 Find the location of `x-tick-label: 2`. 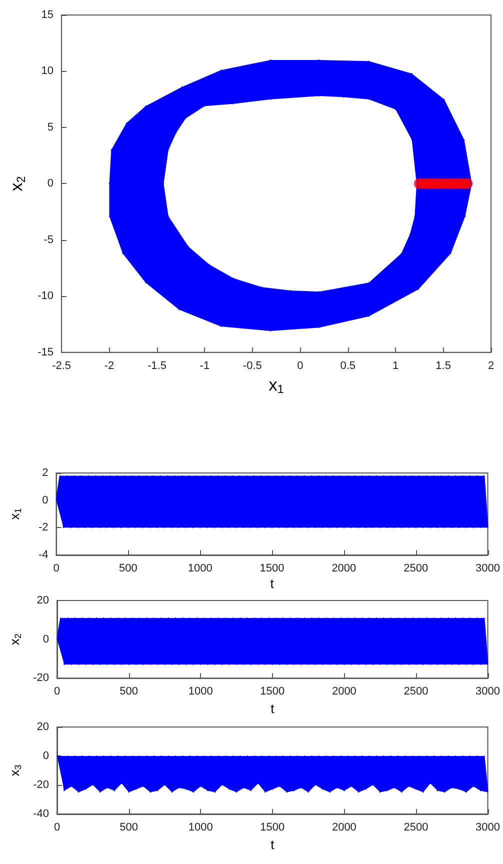

x-tick-label: 2 is located at coordinates (491, 366).